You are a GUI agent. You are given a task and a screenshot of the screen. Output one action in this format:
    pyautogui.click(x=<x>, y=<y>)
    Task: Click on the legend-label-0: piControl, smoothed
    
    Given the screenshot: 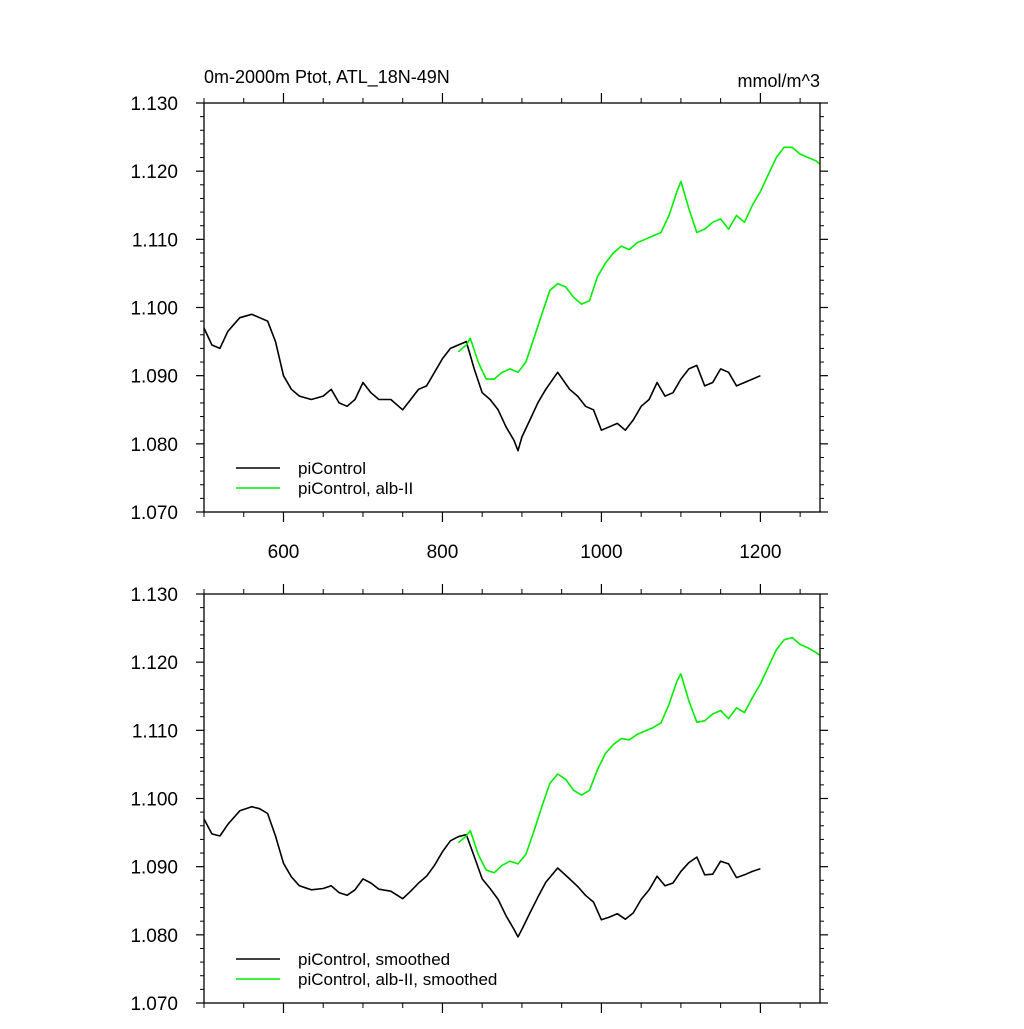 What is the action you would take?
    pyautogui.click(x=374, y=959)
    